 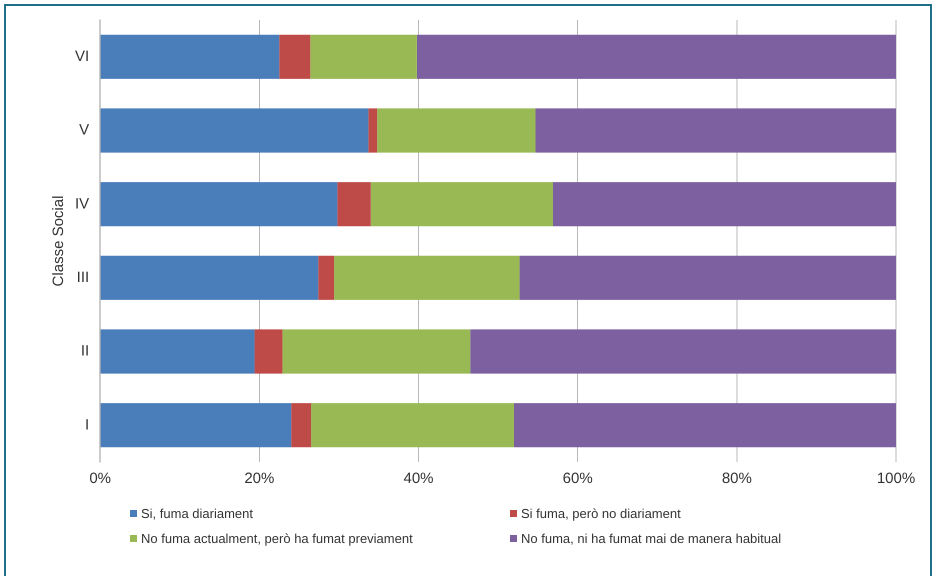 What do you see at coordinates (85, 351) in the screenshot?
I see `y-tick-label: II` at bounding box center [85, 351].